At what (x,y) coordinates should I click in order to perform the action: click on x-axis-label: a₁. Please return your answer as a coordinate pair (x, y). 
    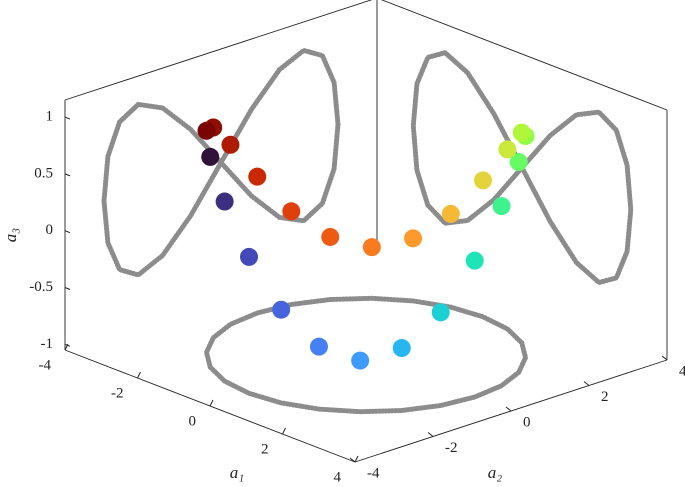
    Looking at the image, I should click on (237, 472).